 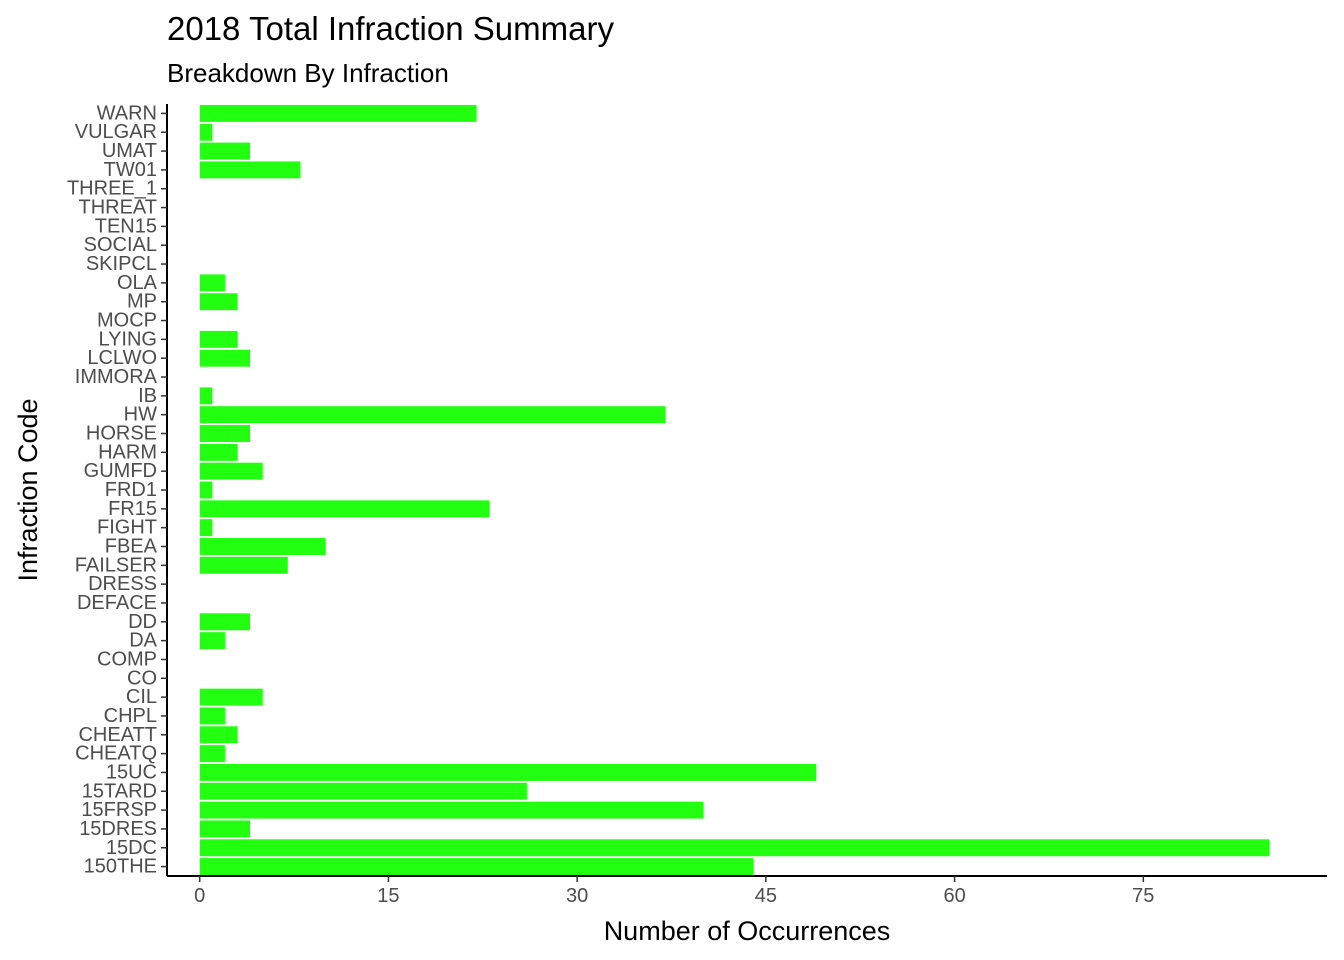 What do you see at coordinates (231, 471) in the screenshot?
I see `bar-gumfd` at bounding box center [231, 471].